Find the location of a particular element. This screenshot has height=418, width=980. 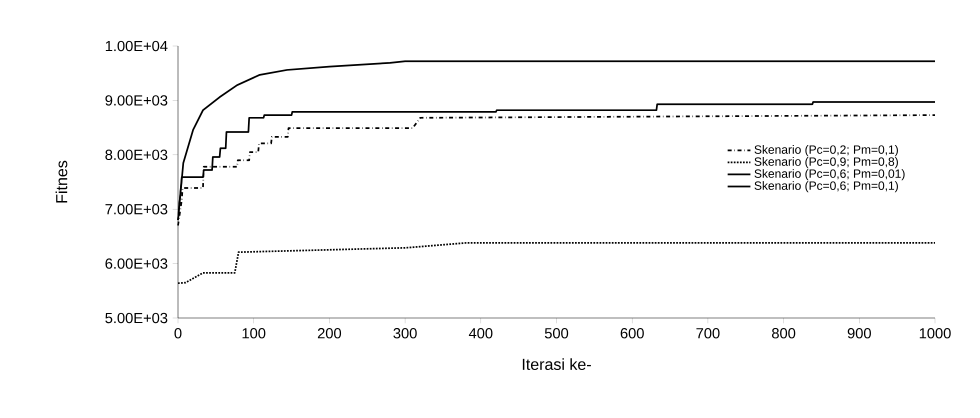

legend-label: Skenario (Pc=0,9; Pm=0,8) is located at coordinates (826, 162).